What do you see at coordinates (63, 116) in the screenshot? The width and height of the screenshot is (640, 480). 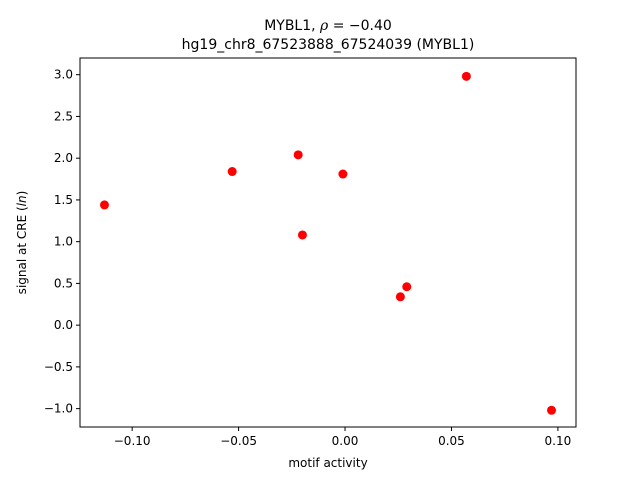 I see `y-tick-label: 2.5` at bounding box center [63, 116].